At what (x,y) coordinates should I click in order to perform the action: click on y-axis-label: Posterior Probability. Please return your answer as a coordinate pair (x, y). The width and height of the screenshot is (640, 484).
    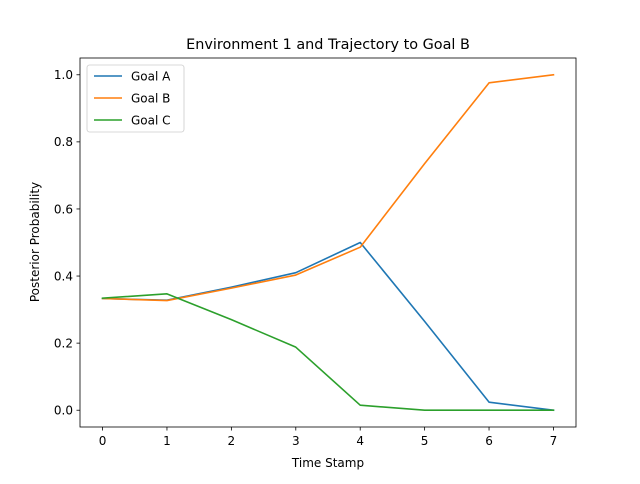
    Looking at the image, I should click on (35, 242).